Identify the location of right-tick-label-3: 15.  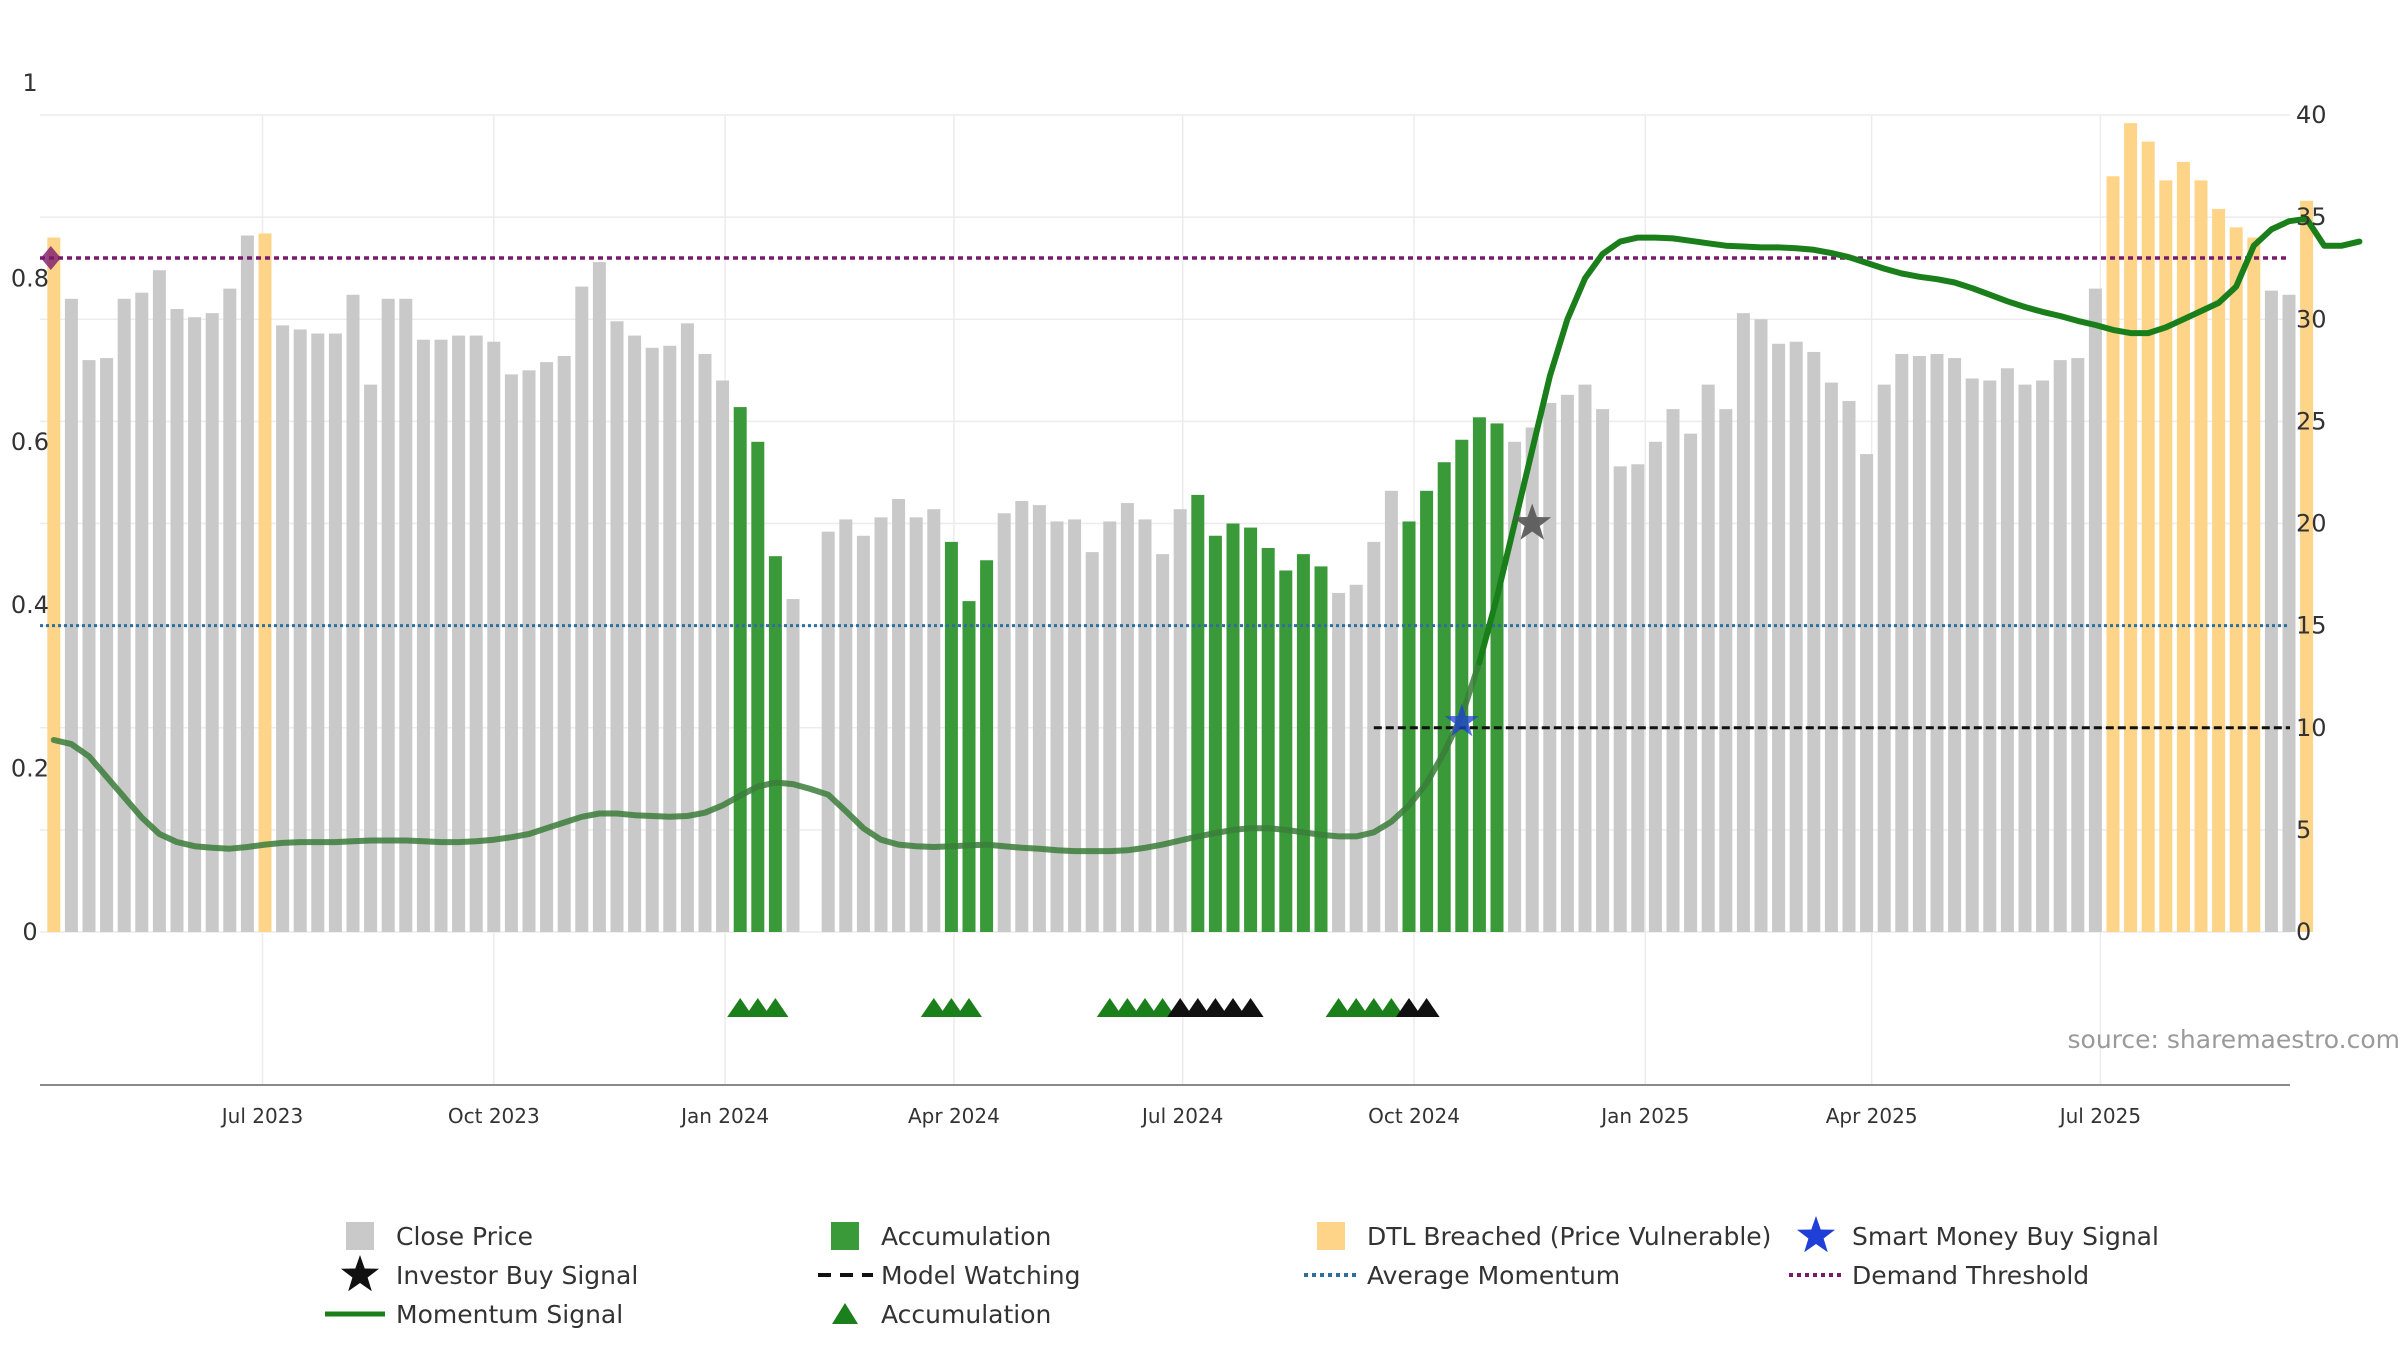
(2311, 626).